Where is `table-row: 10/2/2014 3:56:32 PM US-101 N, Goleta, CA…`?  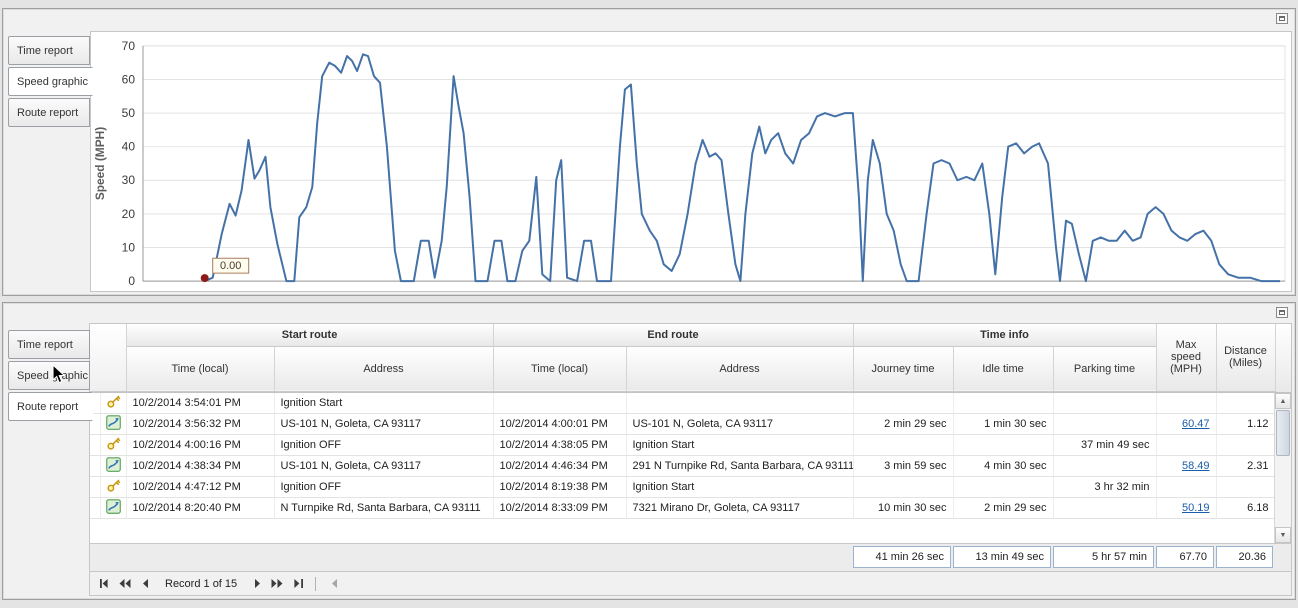
table-row: 10/2/2014 3:56:32 PM US-101 N, Goleta, CA… is located at coordinates (683, 424).